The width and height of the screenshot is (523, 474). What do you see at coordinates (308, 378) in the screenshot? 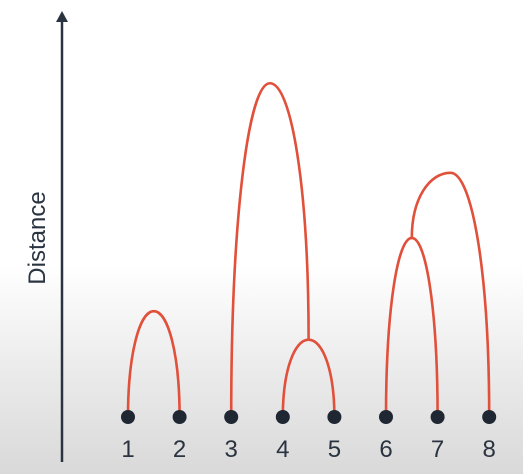
I see `merge-arc-m45` at bounding box center [308, 378].